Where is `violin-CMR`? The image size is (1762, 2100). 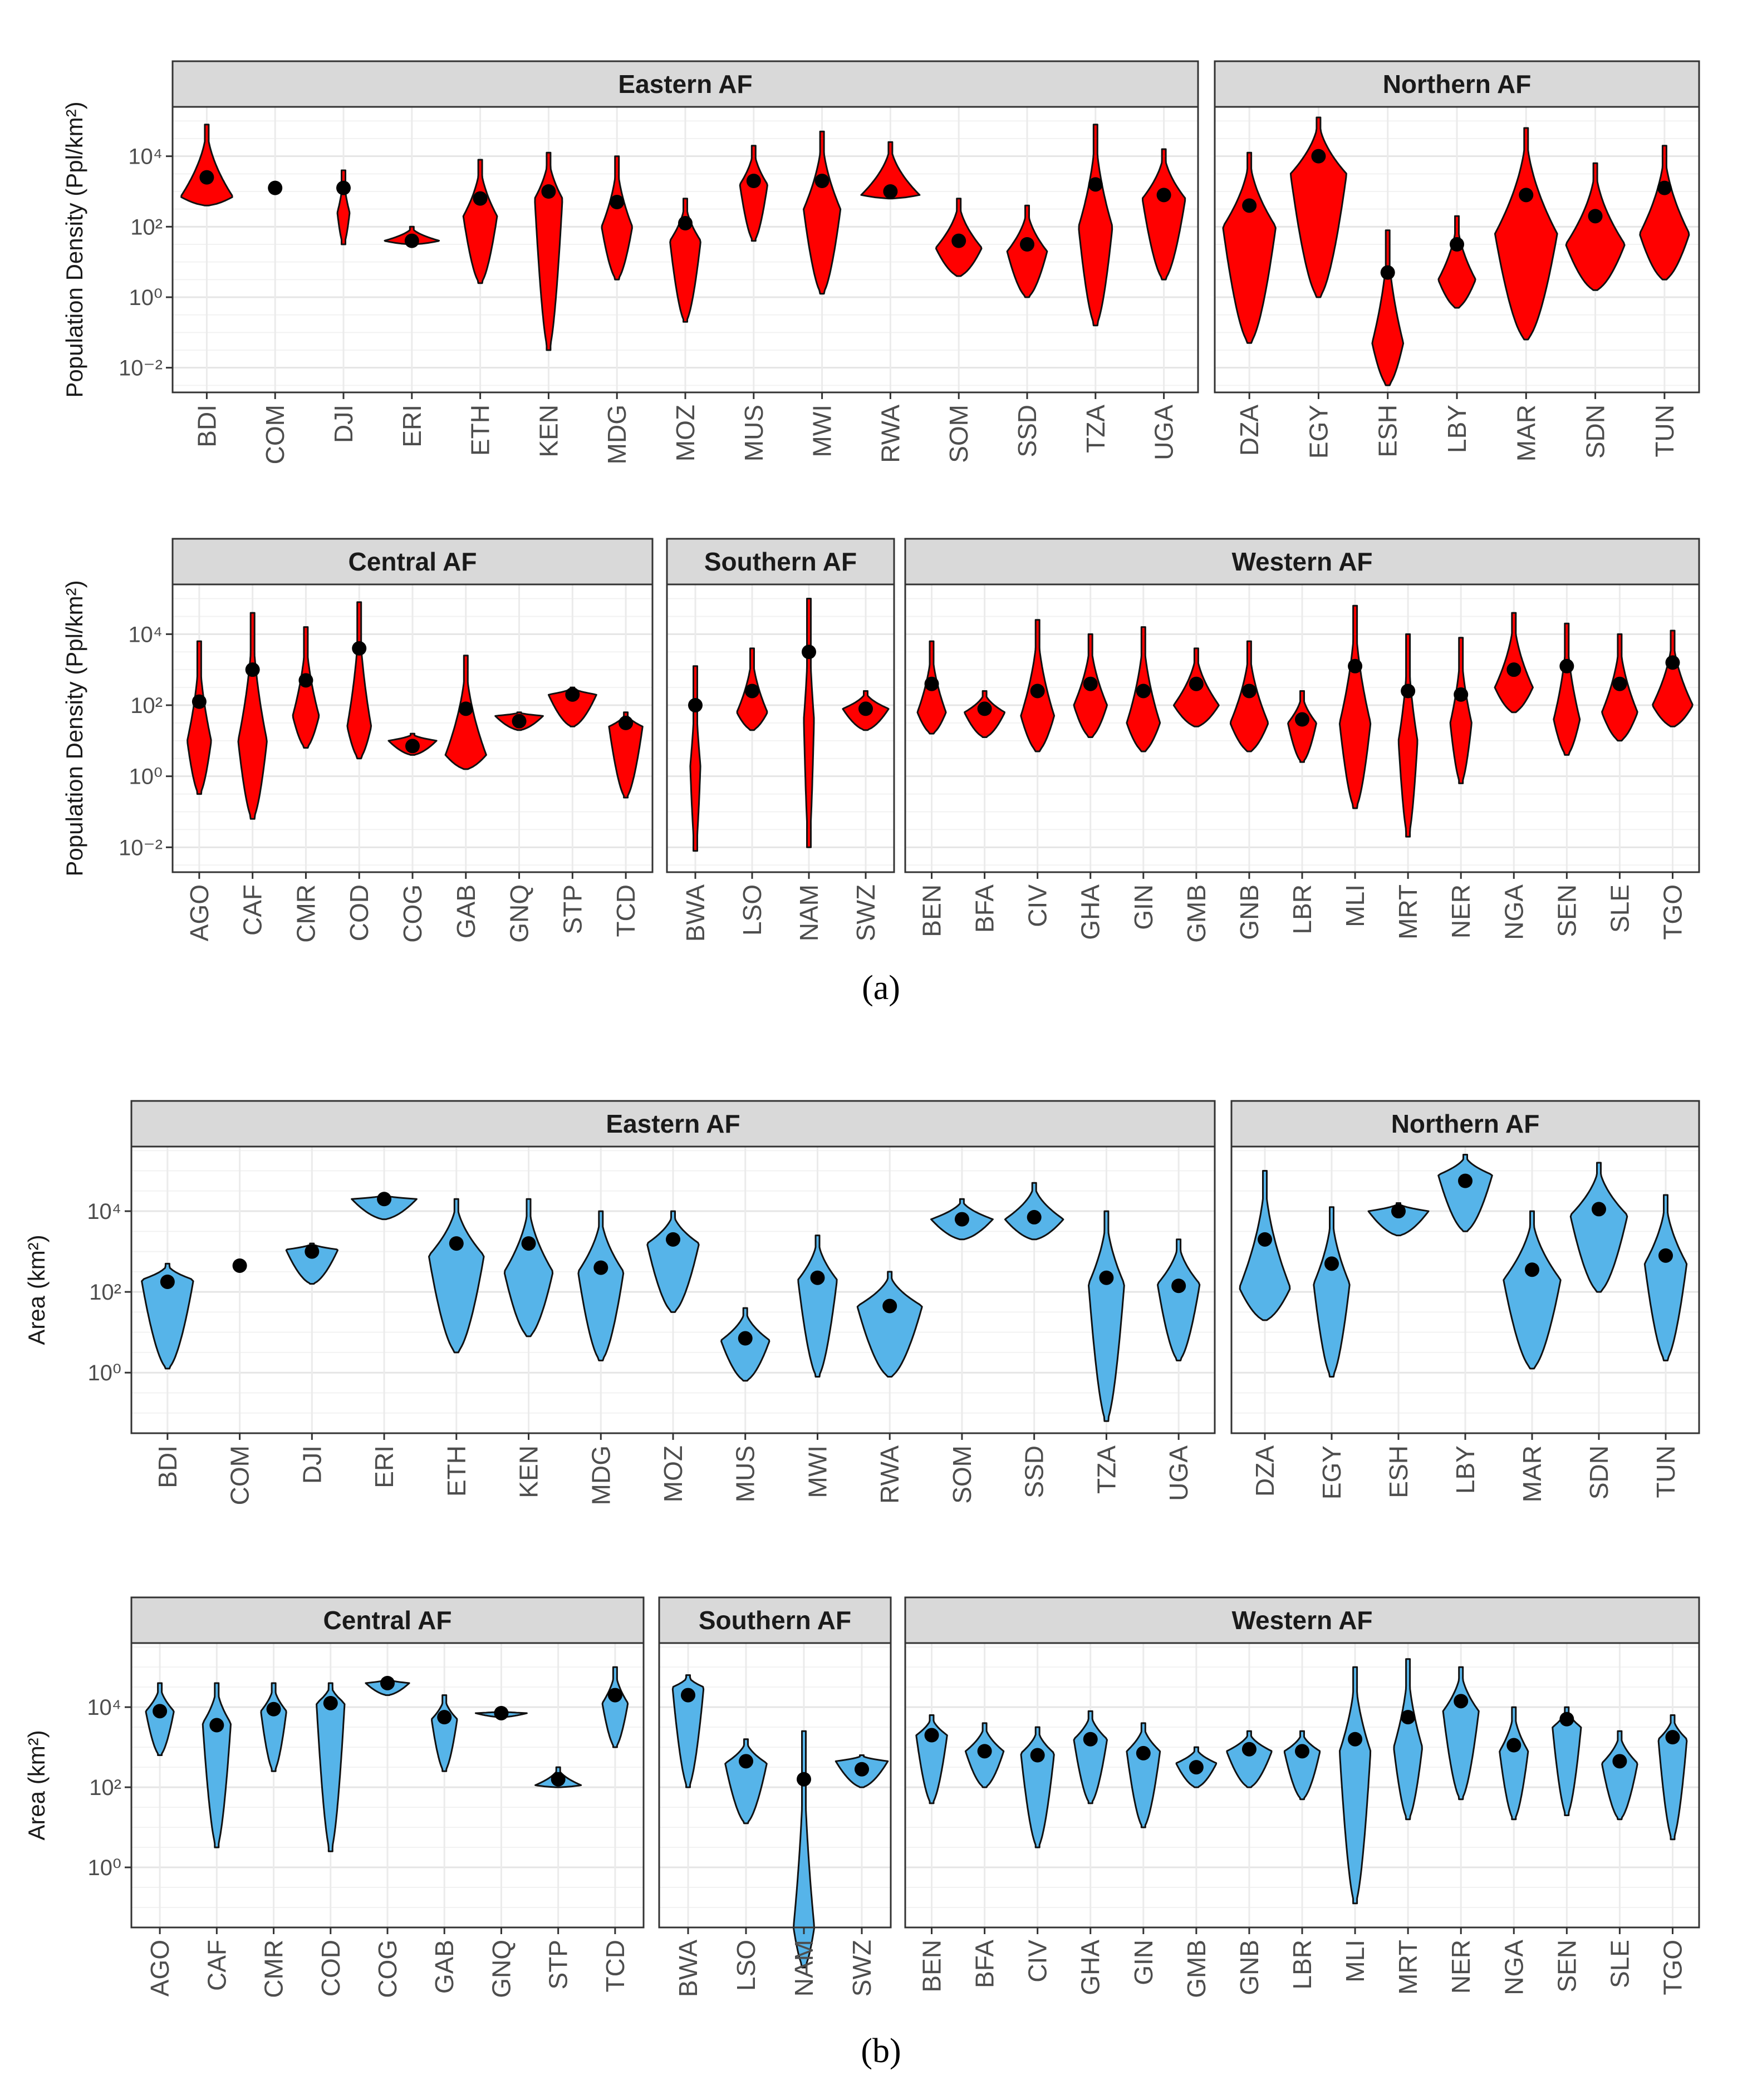
violin-CMR is located at coordinates (273, 1727).